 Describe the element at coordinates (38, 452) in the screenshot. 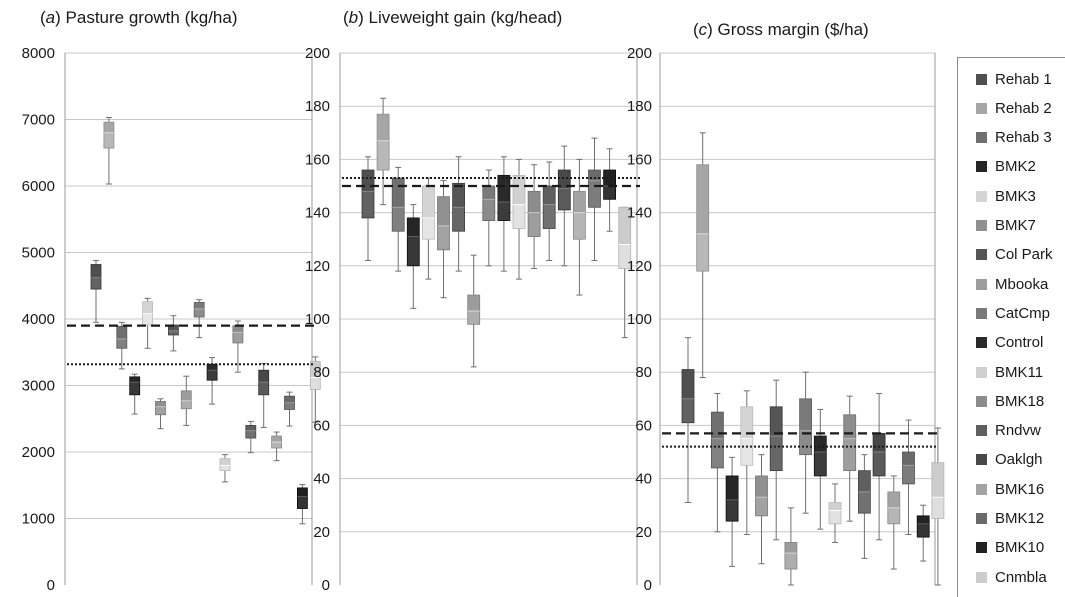

I see `y-tick-a-2: 2000` at that location.